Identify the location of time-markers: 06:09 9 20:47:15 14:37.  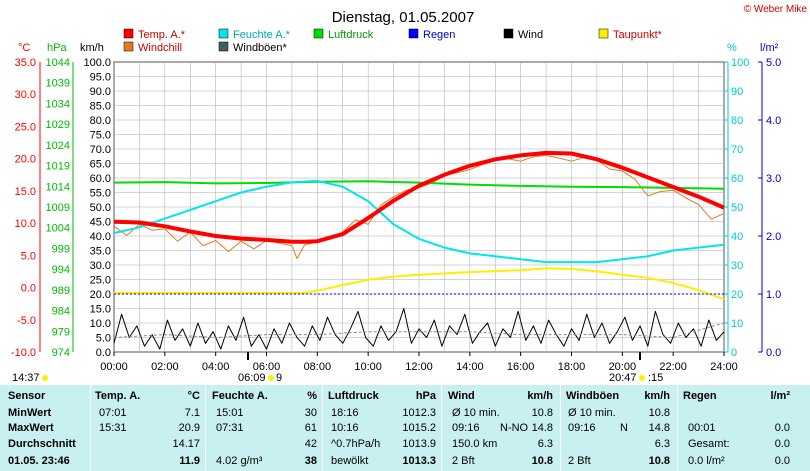
(337, 368).